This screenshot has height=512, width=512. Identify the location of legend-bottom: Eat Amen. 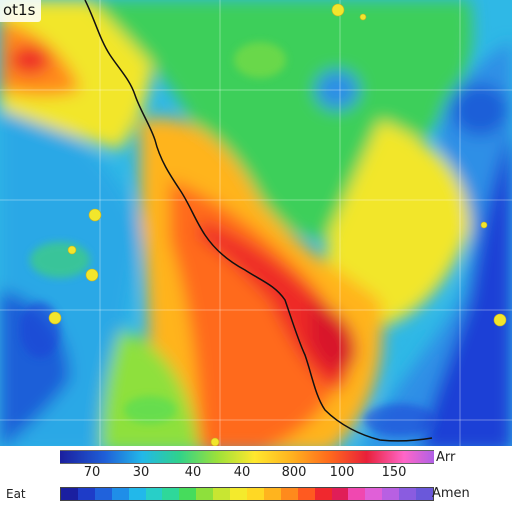
(256, 497).